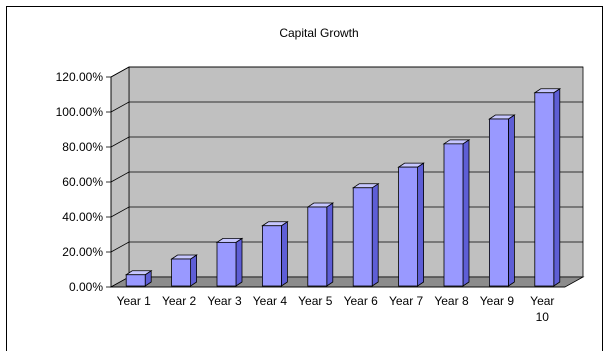  What do you see at coordinates (270, 301) in the screenshot?
I see `x-tick-label: Year 4` at bounding box center [270, 301].